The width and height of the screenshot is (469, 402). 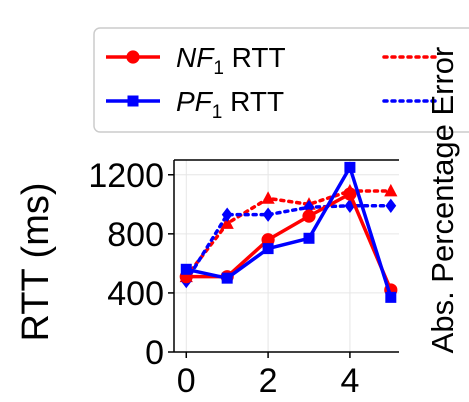 I want to click on legend-entry-1: PF1 RTT, so click(x=195, y=104).